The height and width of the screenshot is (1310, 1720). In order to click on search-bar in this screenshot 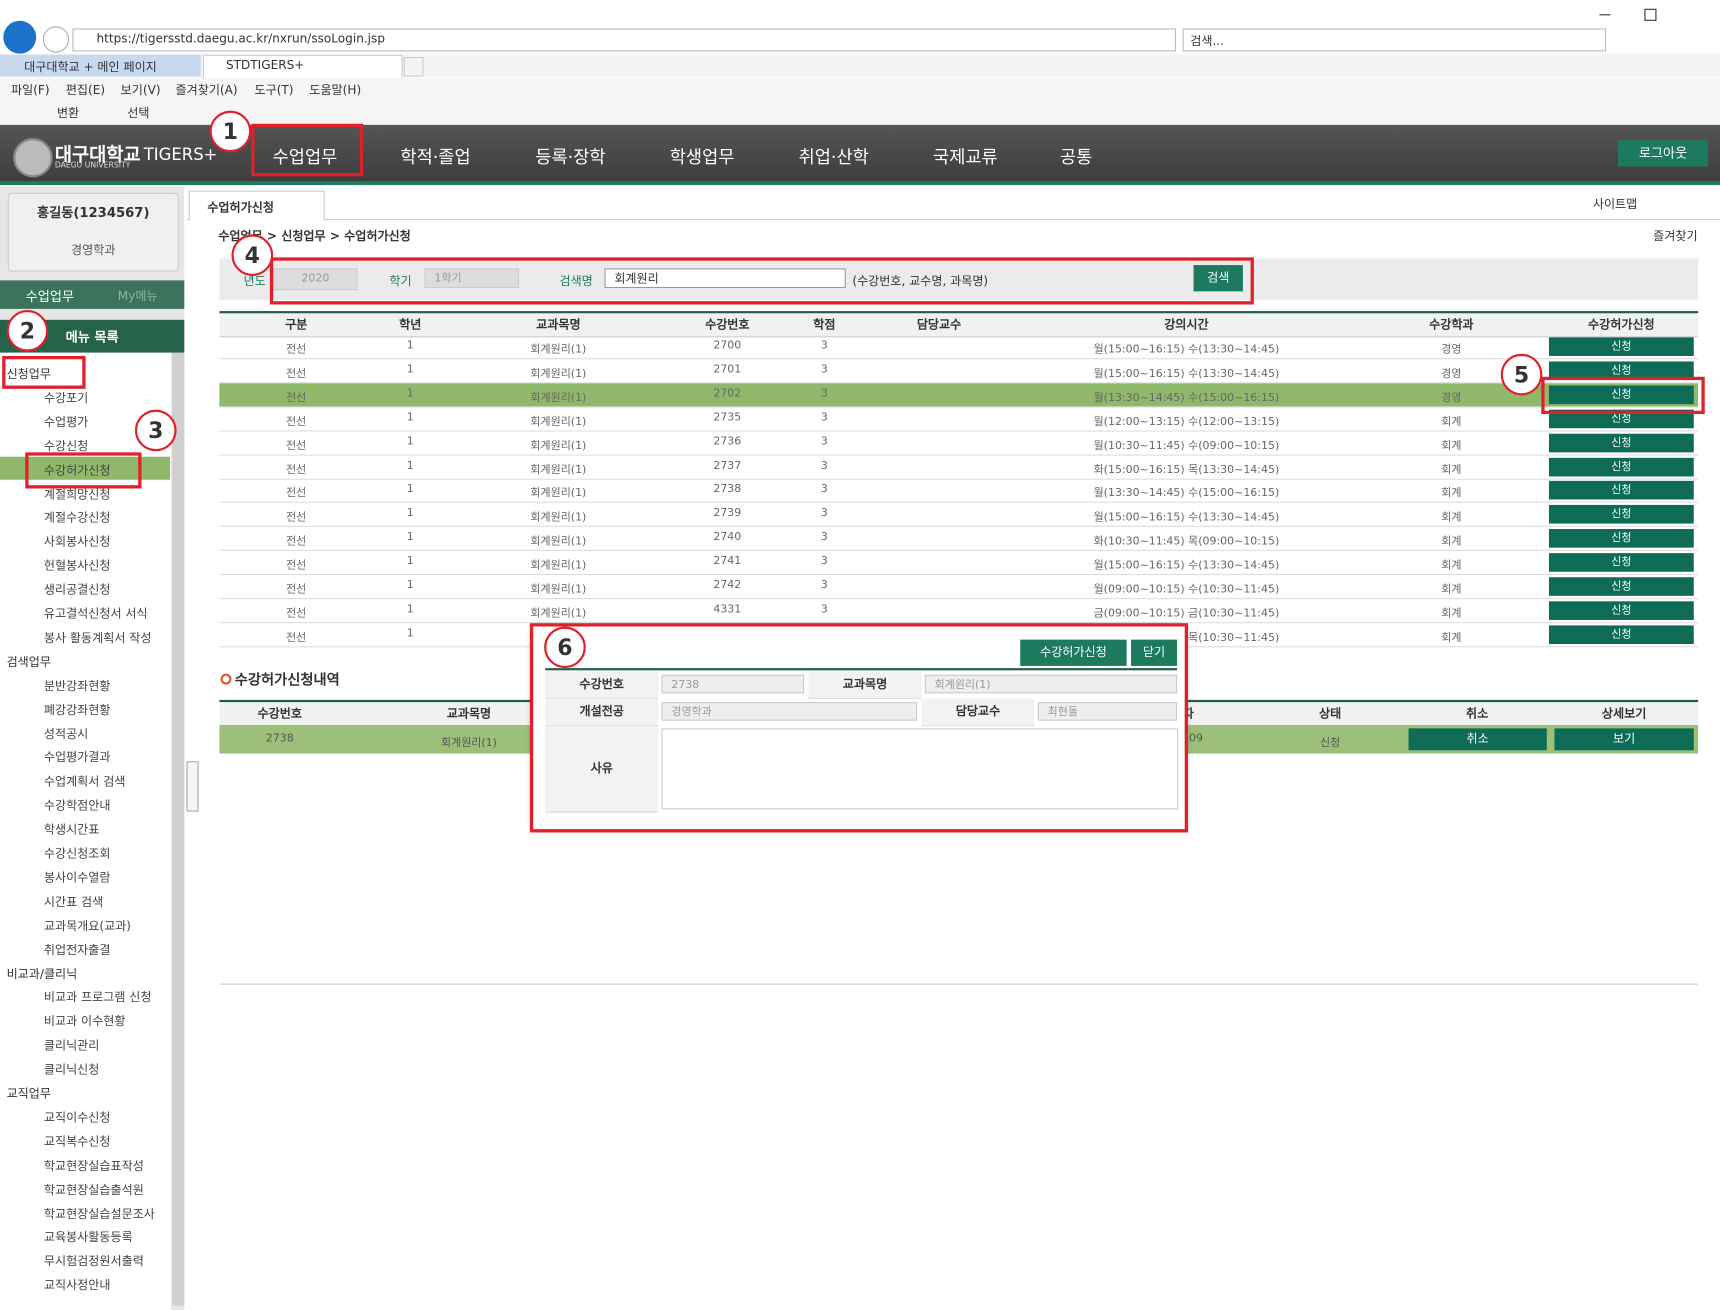, I will do `click(1394, 40)`.